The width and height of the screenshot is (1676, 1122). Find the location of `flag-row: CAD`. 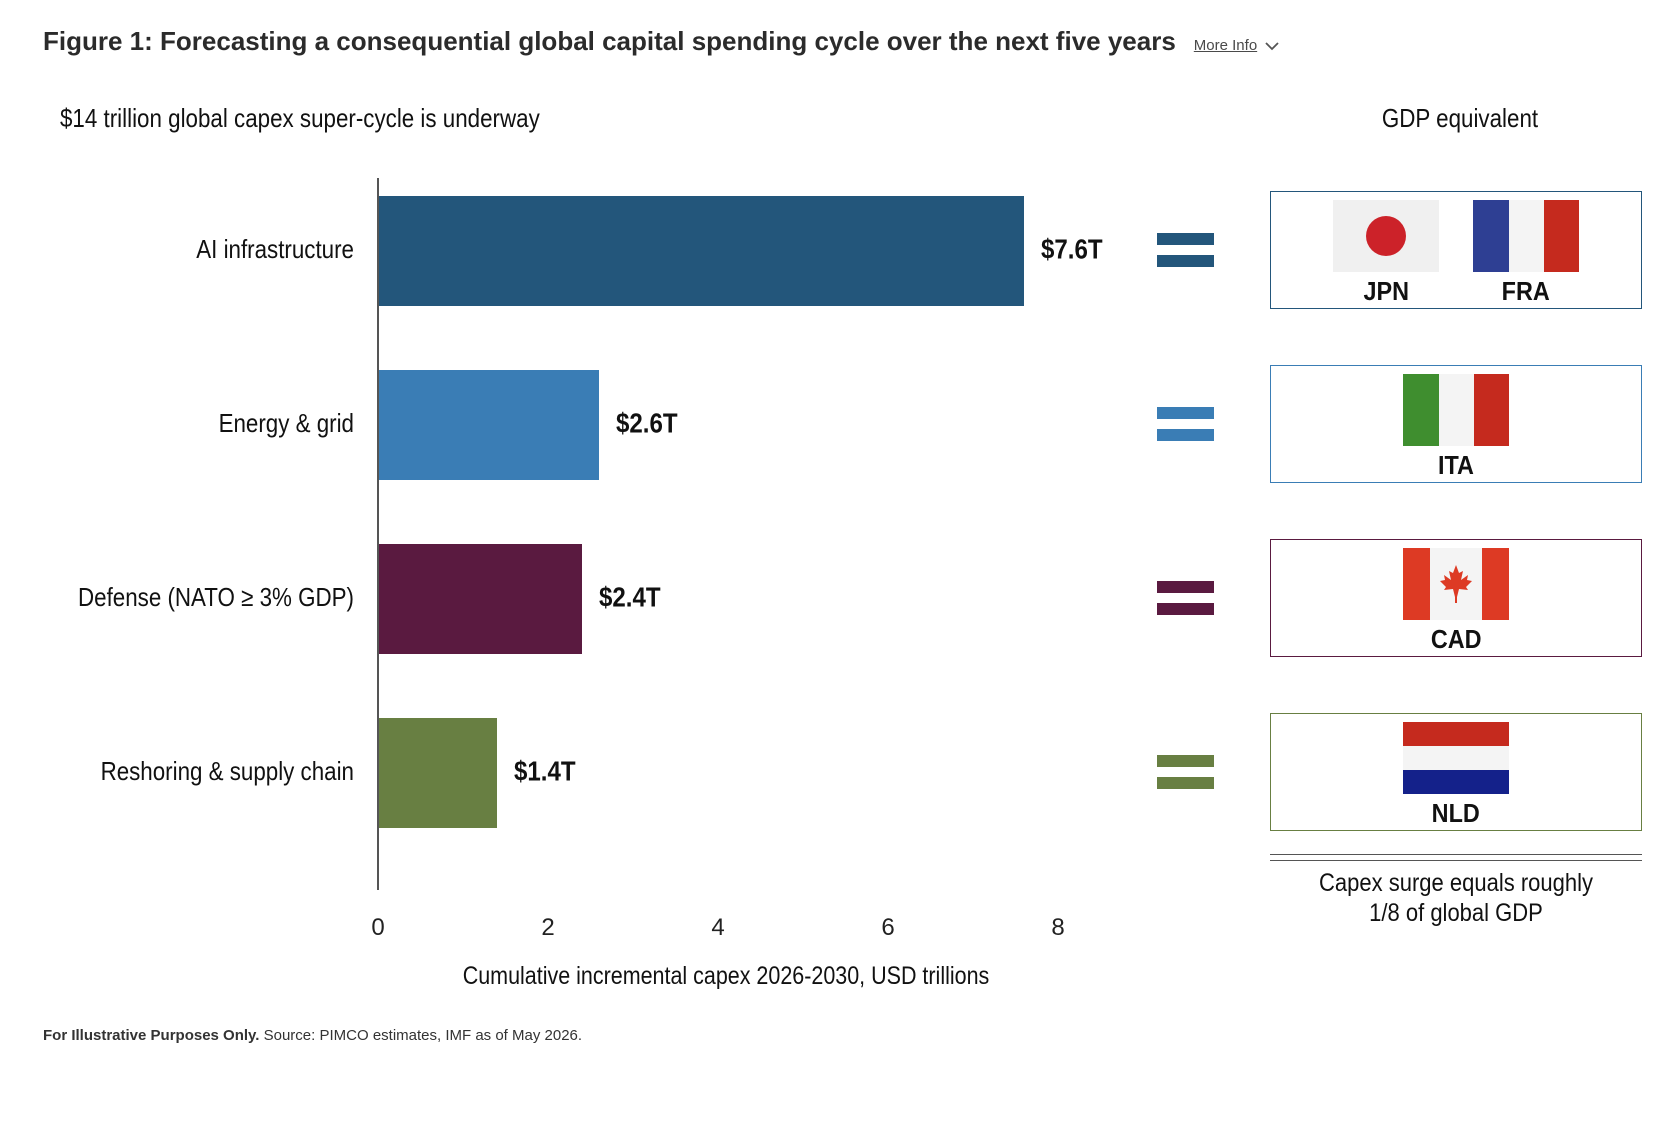

flag-row: CAD is located at coordinates (1456, 601).